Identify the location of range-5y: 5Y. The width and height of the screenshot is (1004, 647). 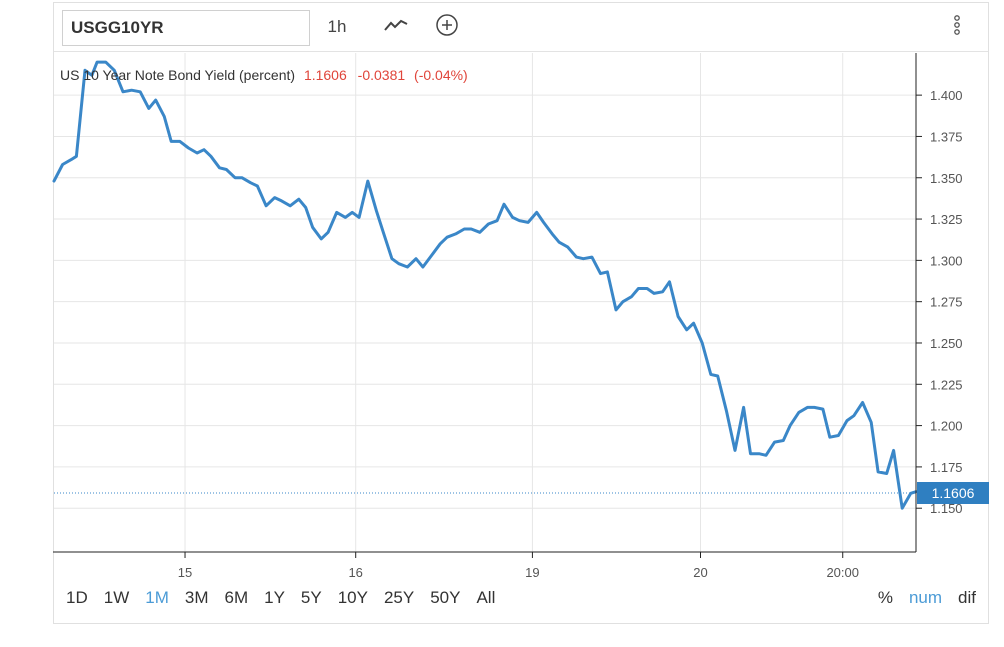
(311, 597).